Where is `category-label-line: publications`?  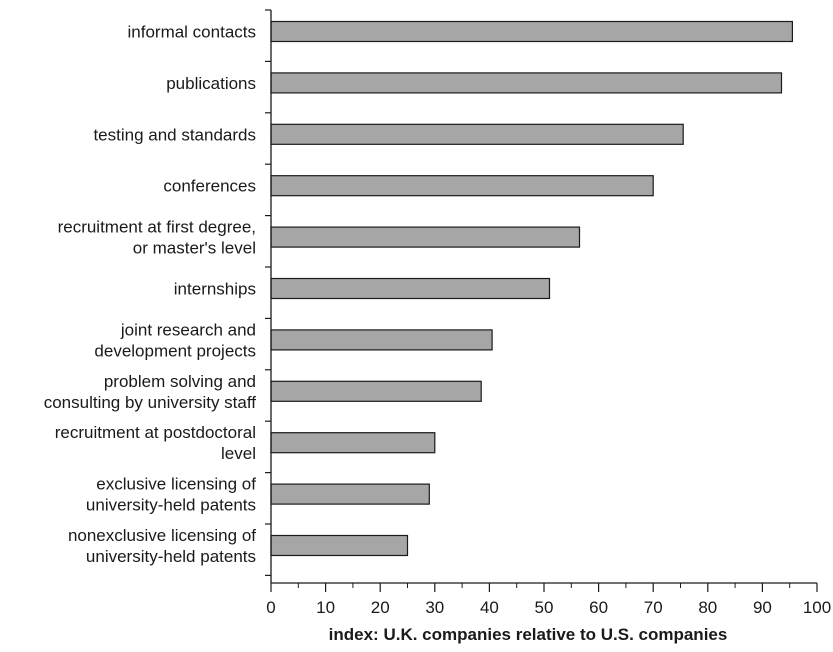
category-label-line: publications is located at coordinates (211, 83).